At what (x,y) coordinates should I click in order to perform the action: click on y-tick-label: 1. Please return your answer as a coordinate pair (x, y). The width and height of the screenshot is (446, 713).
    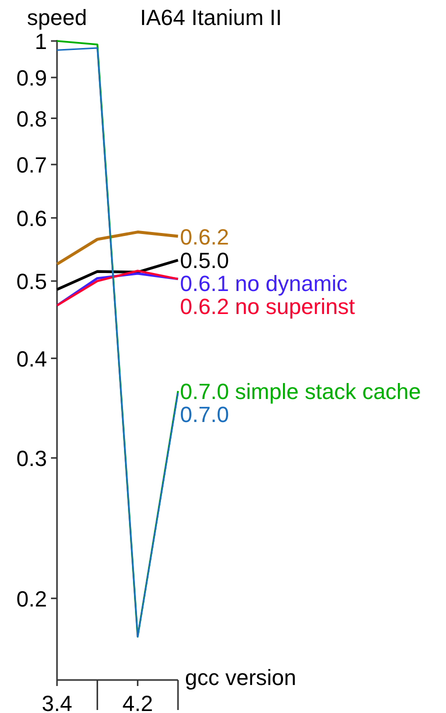
    Looking at the image, I should click on (40, 41).